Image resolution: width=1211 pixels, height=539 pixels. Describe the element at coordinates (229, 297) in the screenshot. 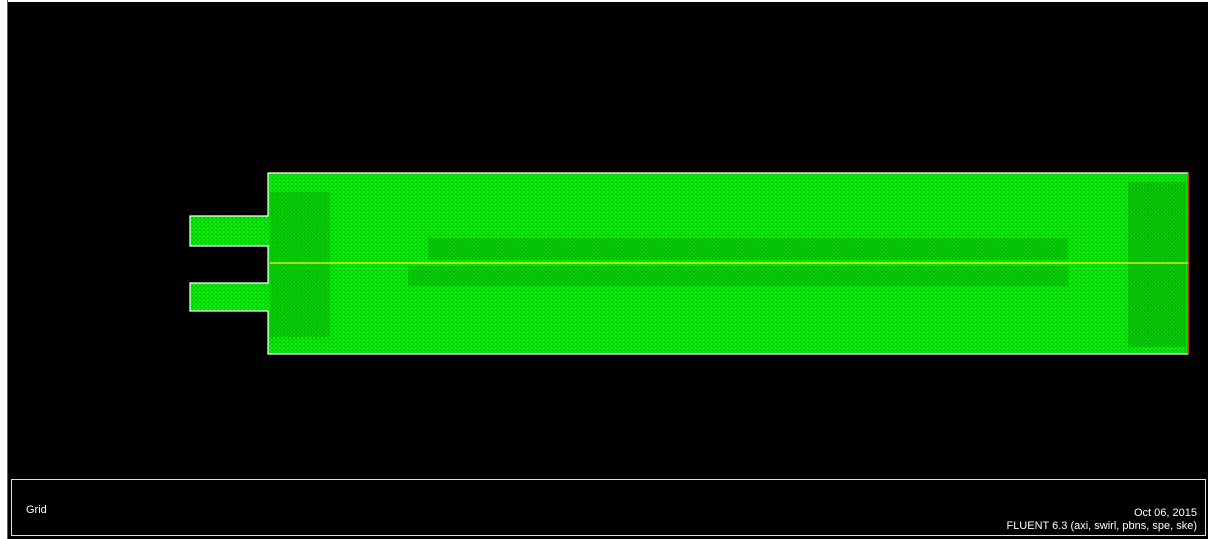

I see `lower-inlet-mesh` at that location.